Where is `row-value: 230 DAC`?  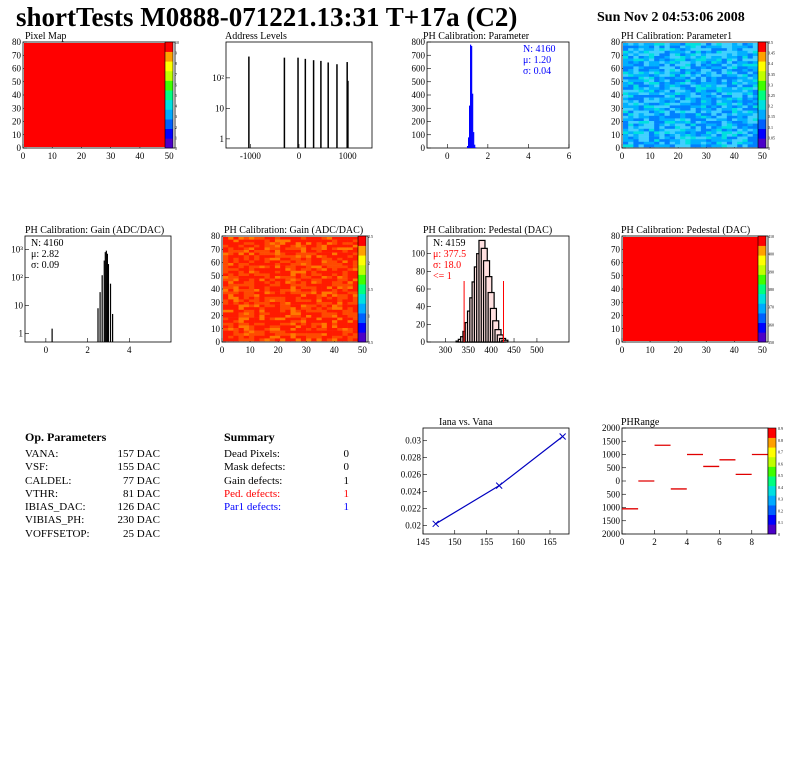
row-value: 230 DAC is located at coordinates (138, 520).